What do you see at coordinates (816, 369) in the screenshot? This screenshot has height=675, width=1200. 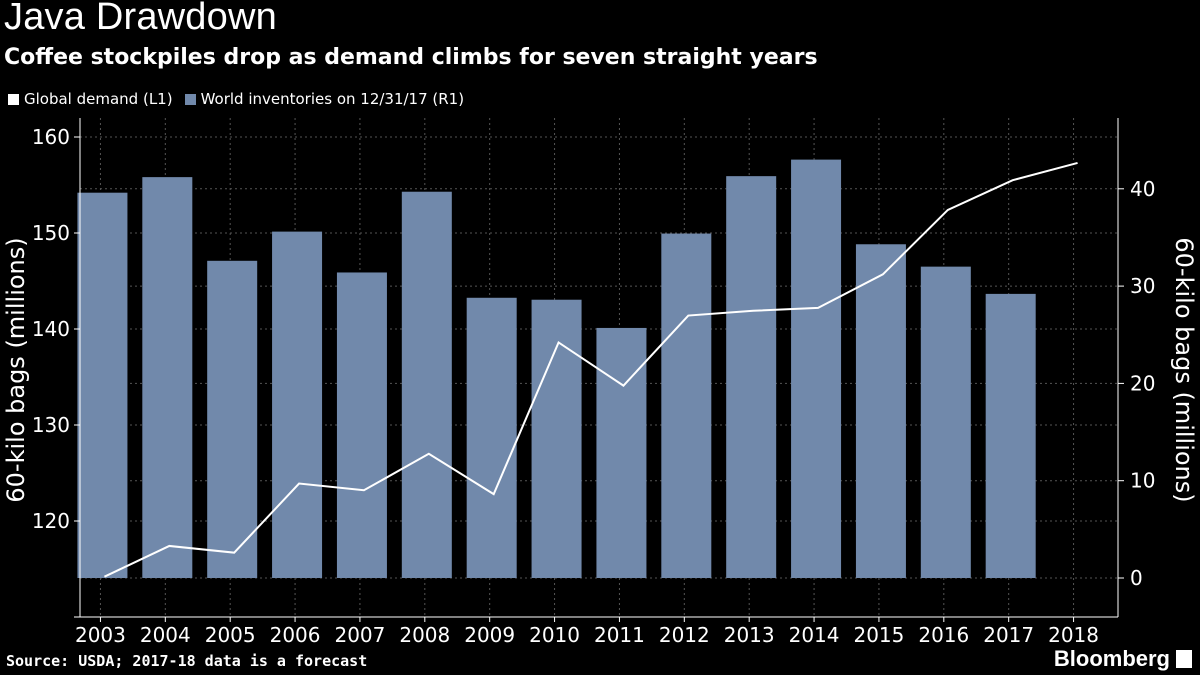 I see `bar-inventory-2014` at bounding box center [816, 369].